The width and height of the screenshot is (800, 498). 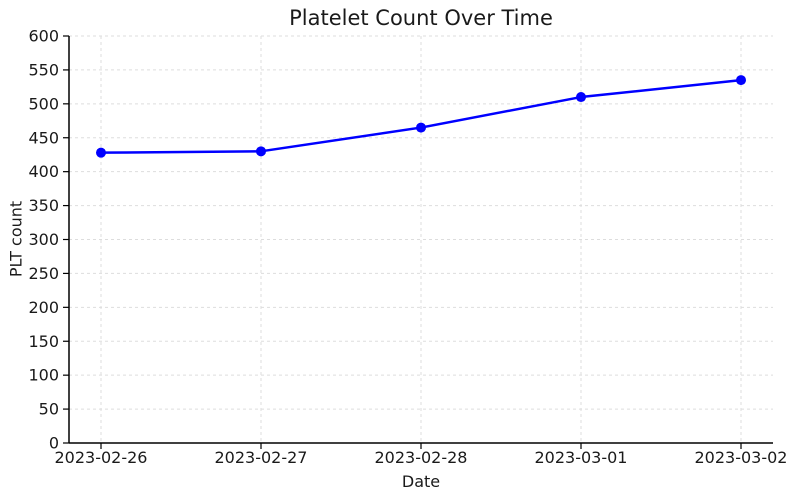 I want to click on y-tick-label: 500, so click(x=43, y=103).